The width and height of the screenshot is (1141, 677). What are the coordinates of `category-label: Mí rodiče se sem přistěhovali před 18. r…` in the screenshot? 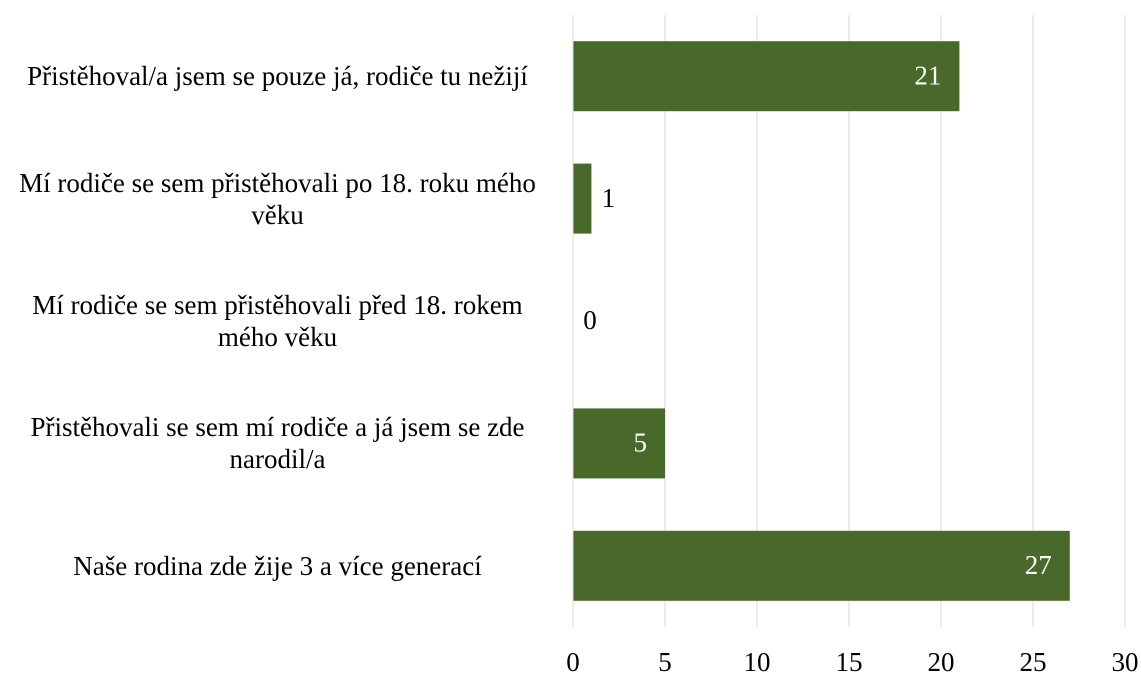 It's located at (277, 321).